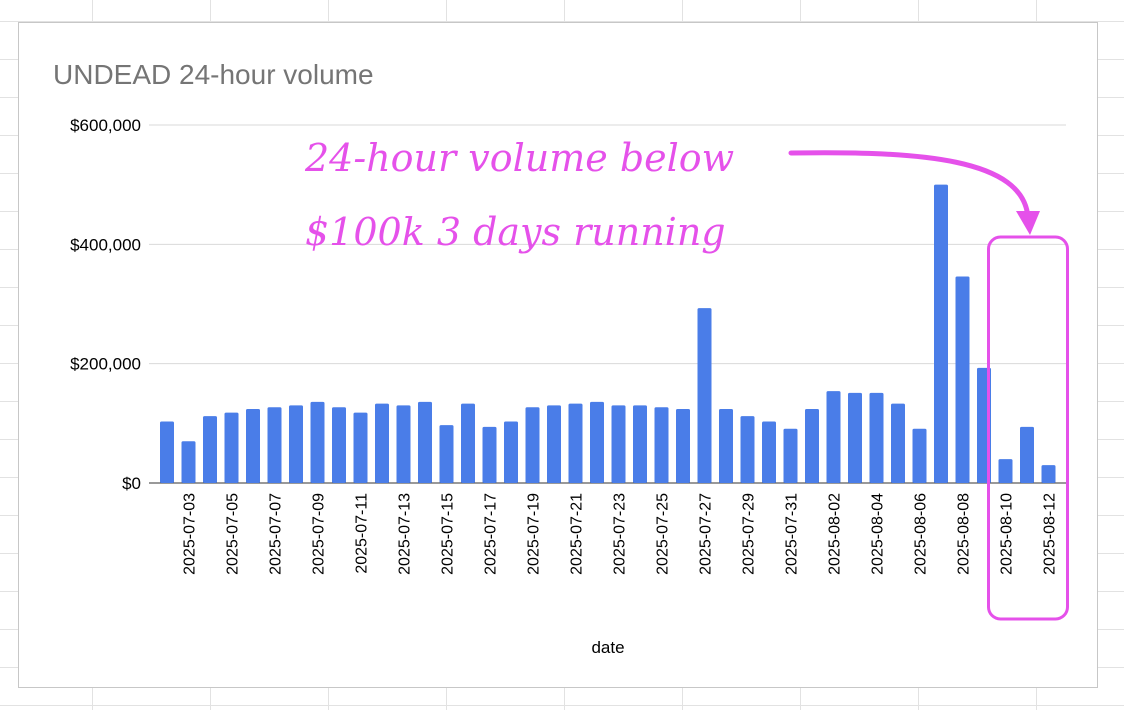  Describe the element at coordinates (706, 534) in the screenshot. I see `x-tick-label: 2025-07-27` at that location.